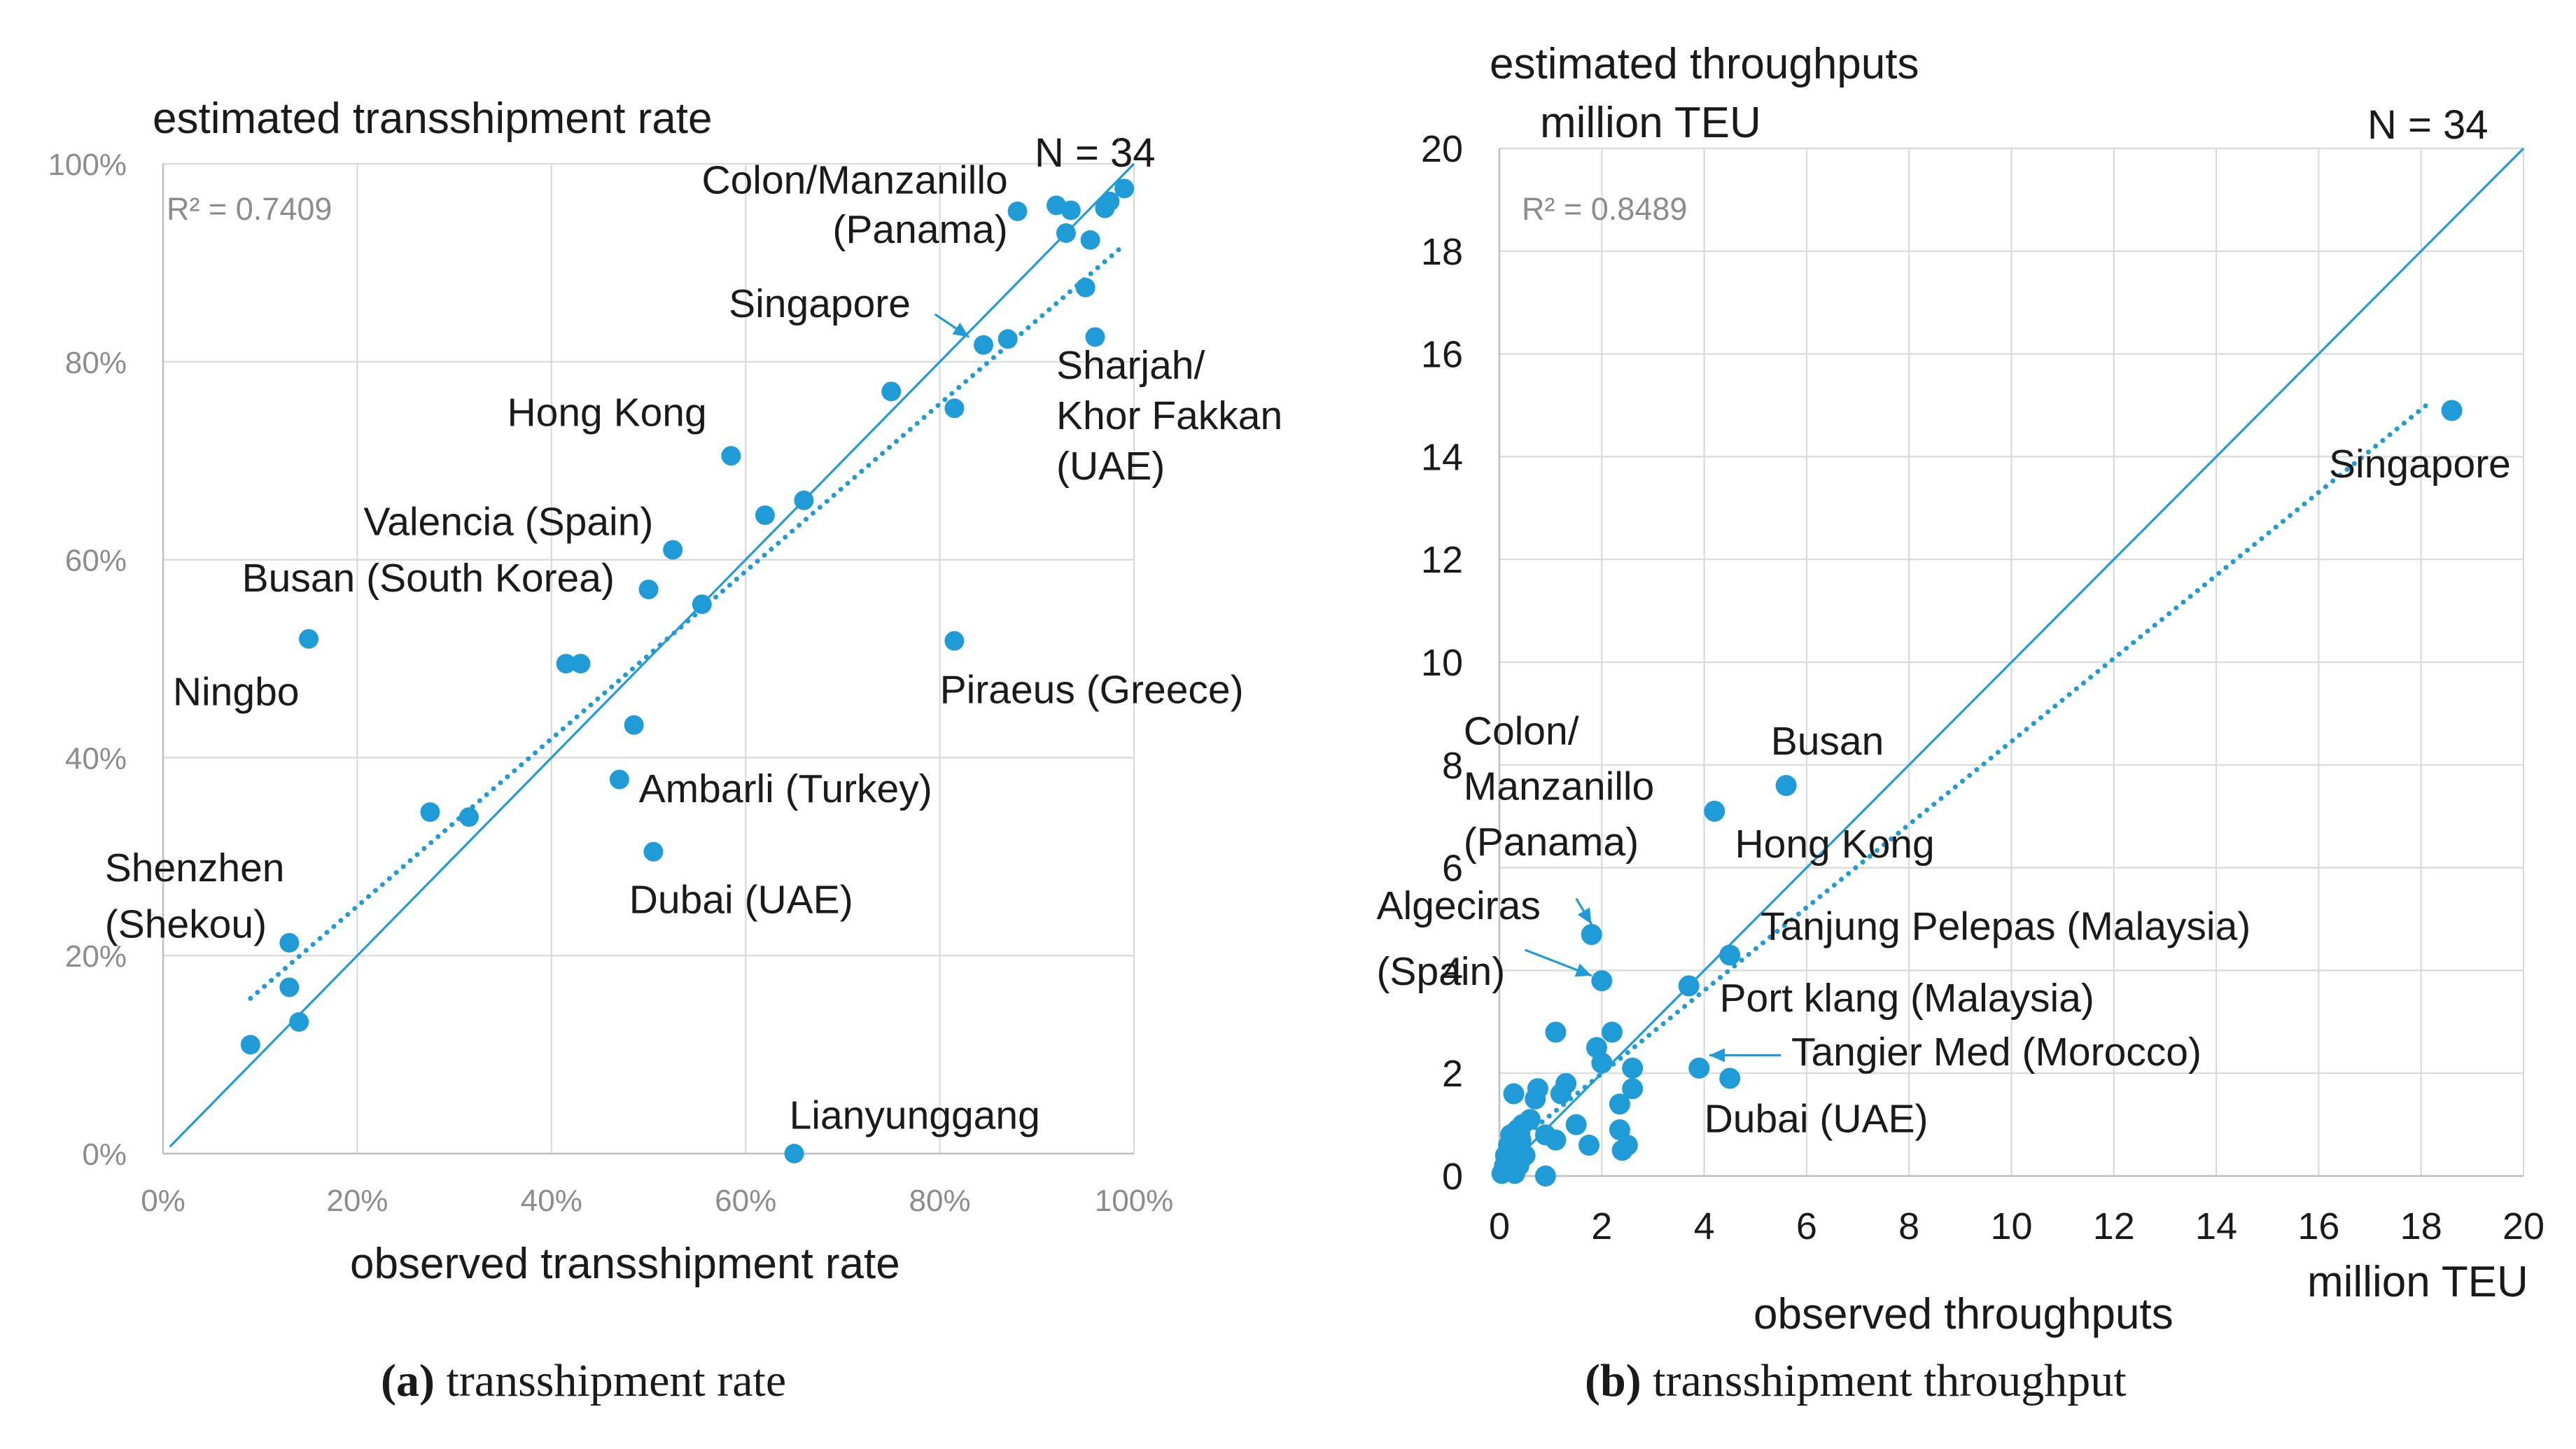 The image size is (2576, 1449). What do you see at coordinates (508, 521) in the screenshot?
I see `point-annotation: Valencia (Spain)` at bounding box center [508, 521].